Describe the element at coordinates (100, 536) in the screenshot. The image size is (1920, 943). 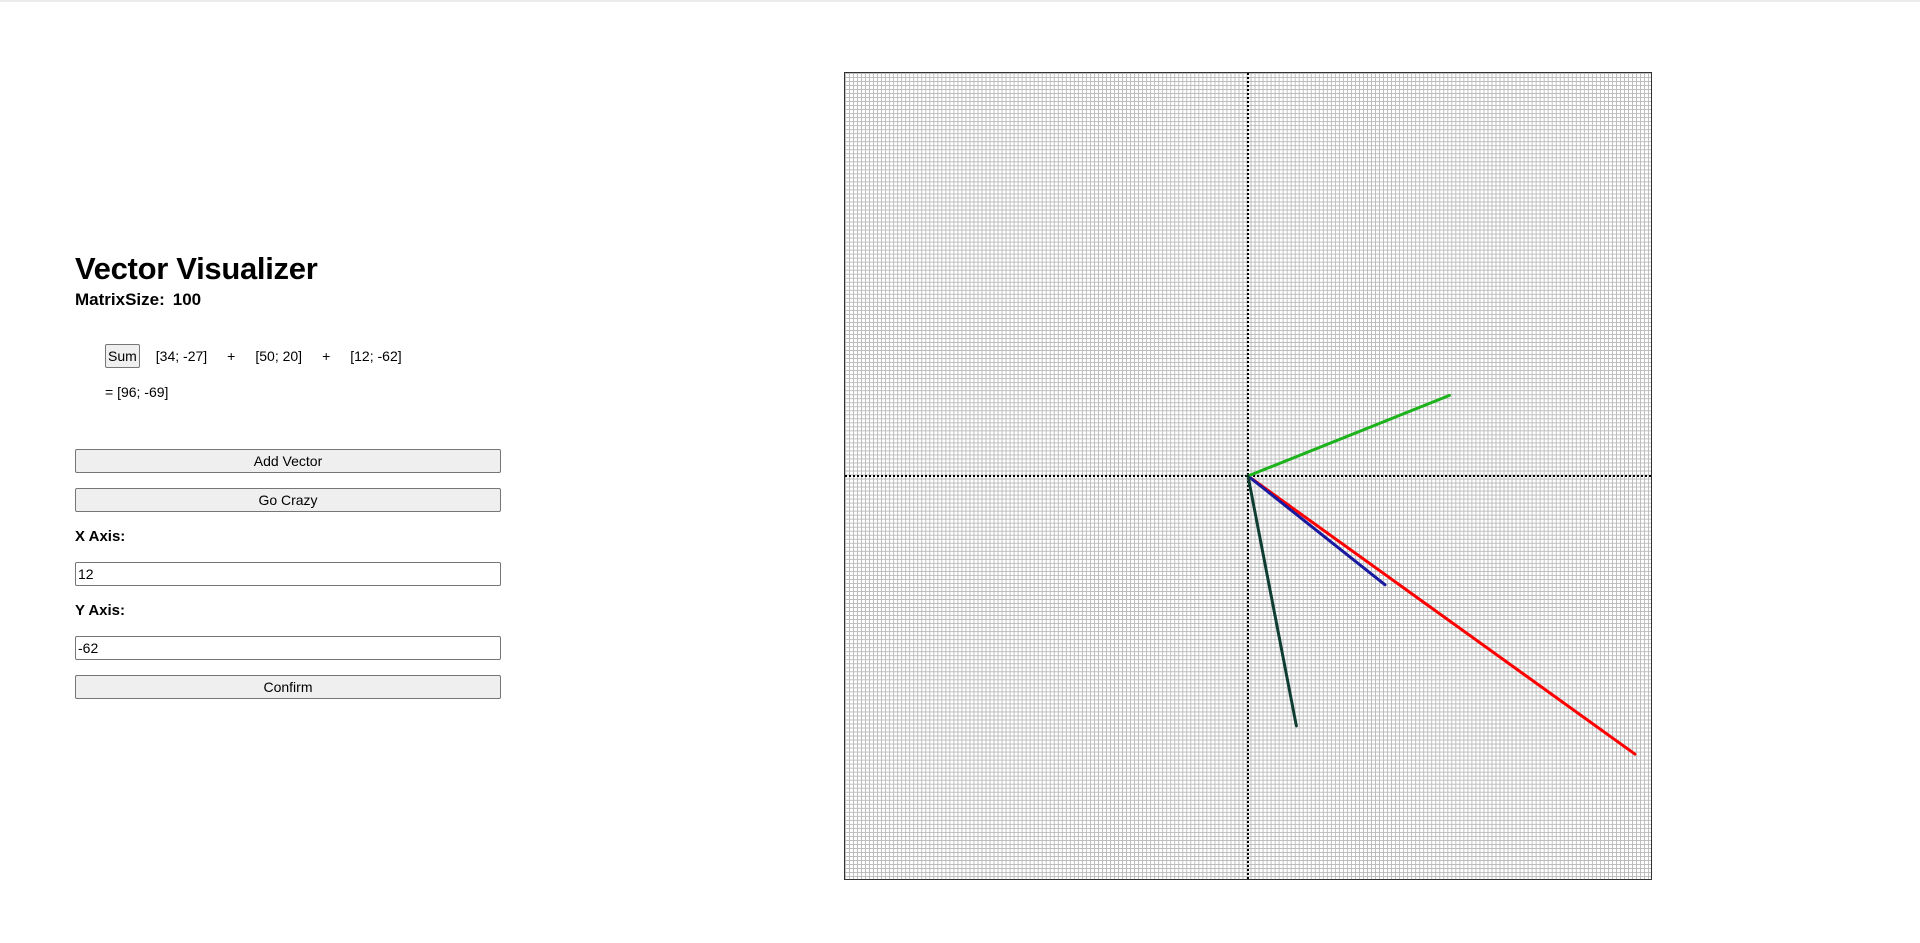
I see `x-axis-label: X Axis:` at that location.